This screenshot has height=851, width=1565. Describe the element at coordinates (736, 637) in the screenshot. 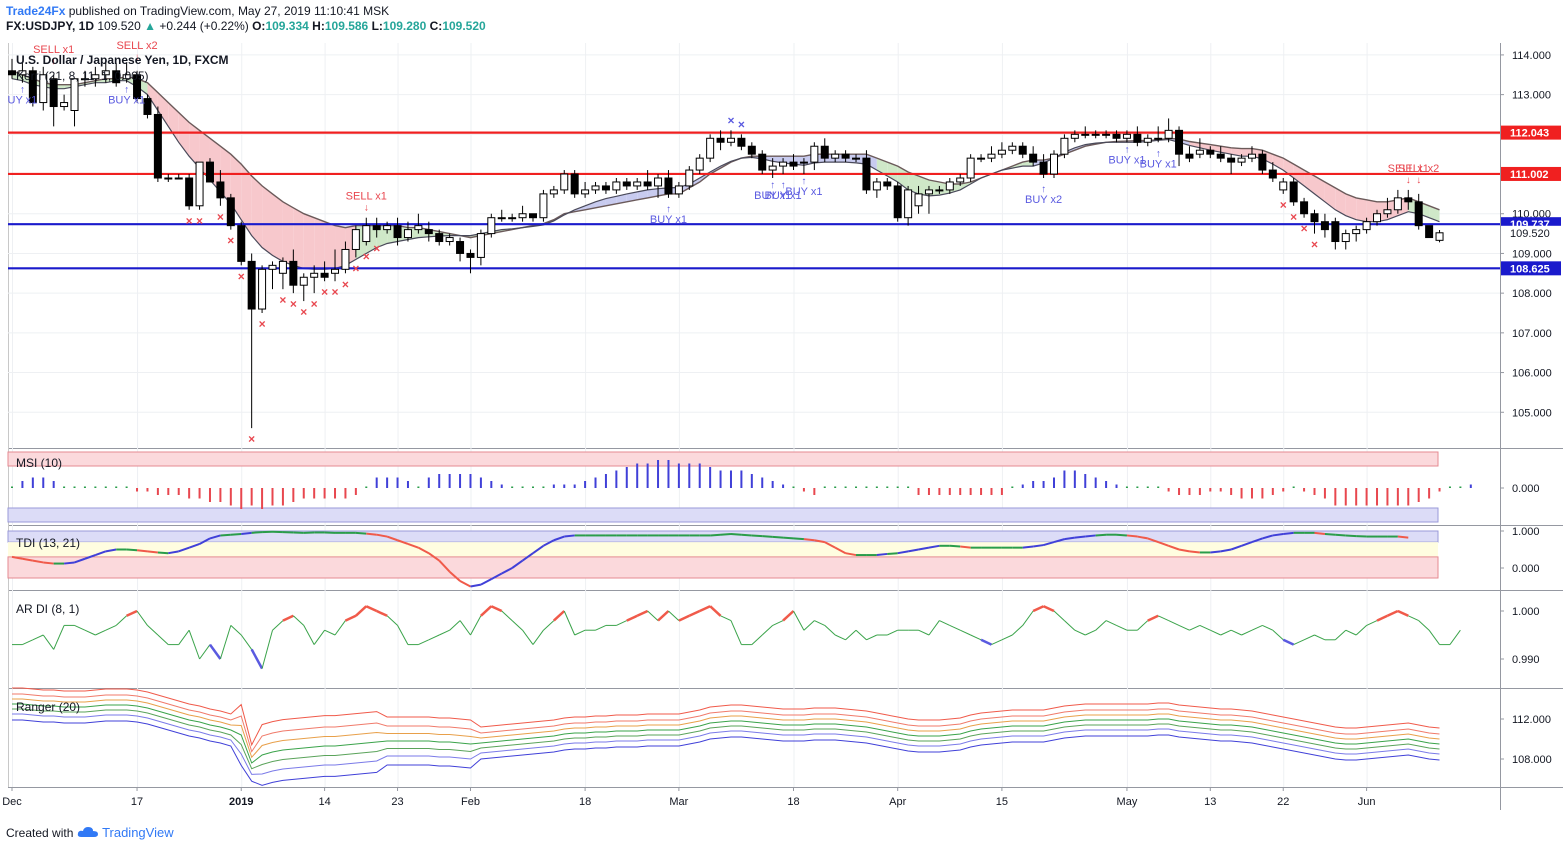

I see `ardi-pane` at that location.